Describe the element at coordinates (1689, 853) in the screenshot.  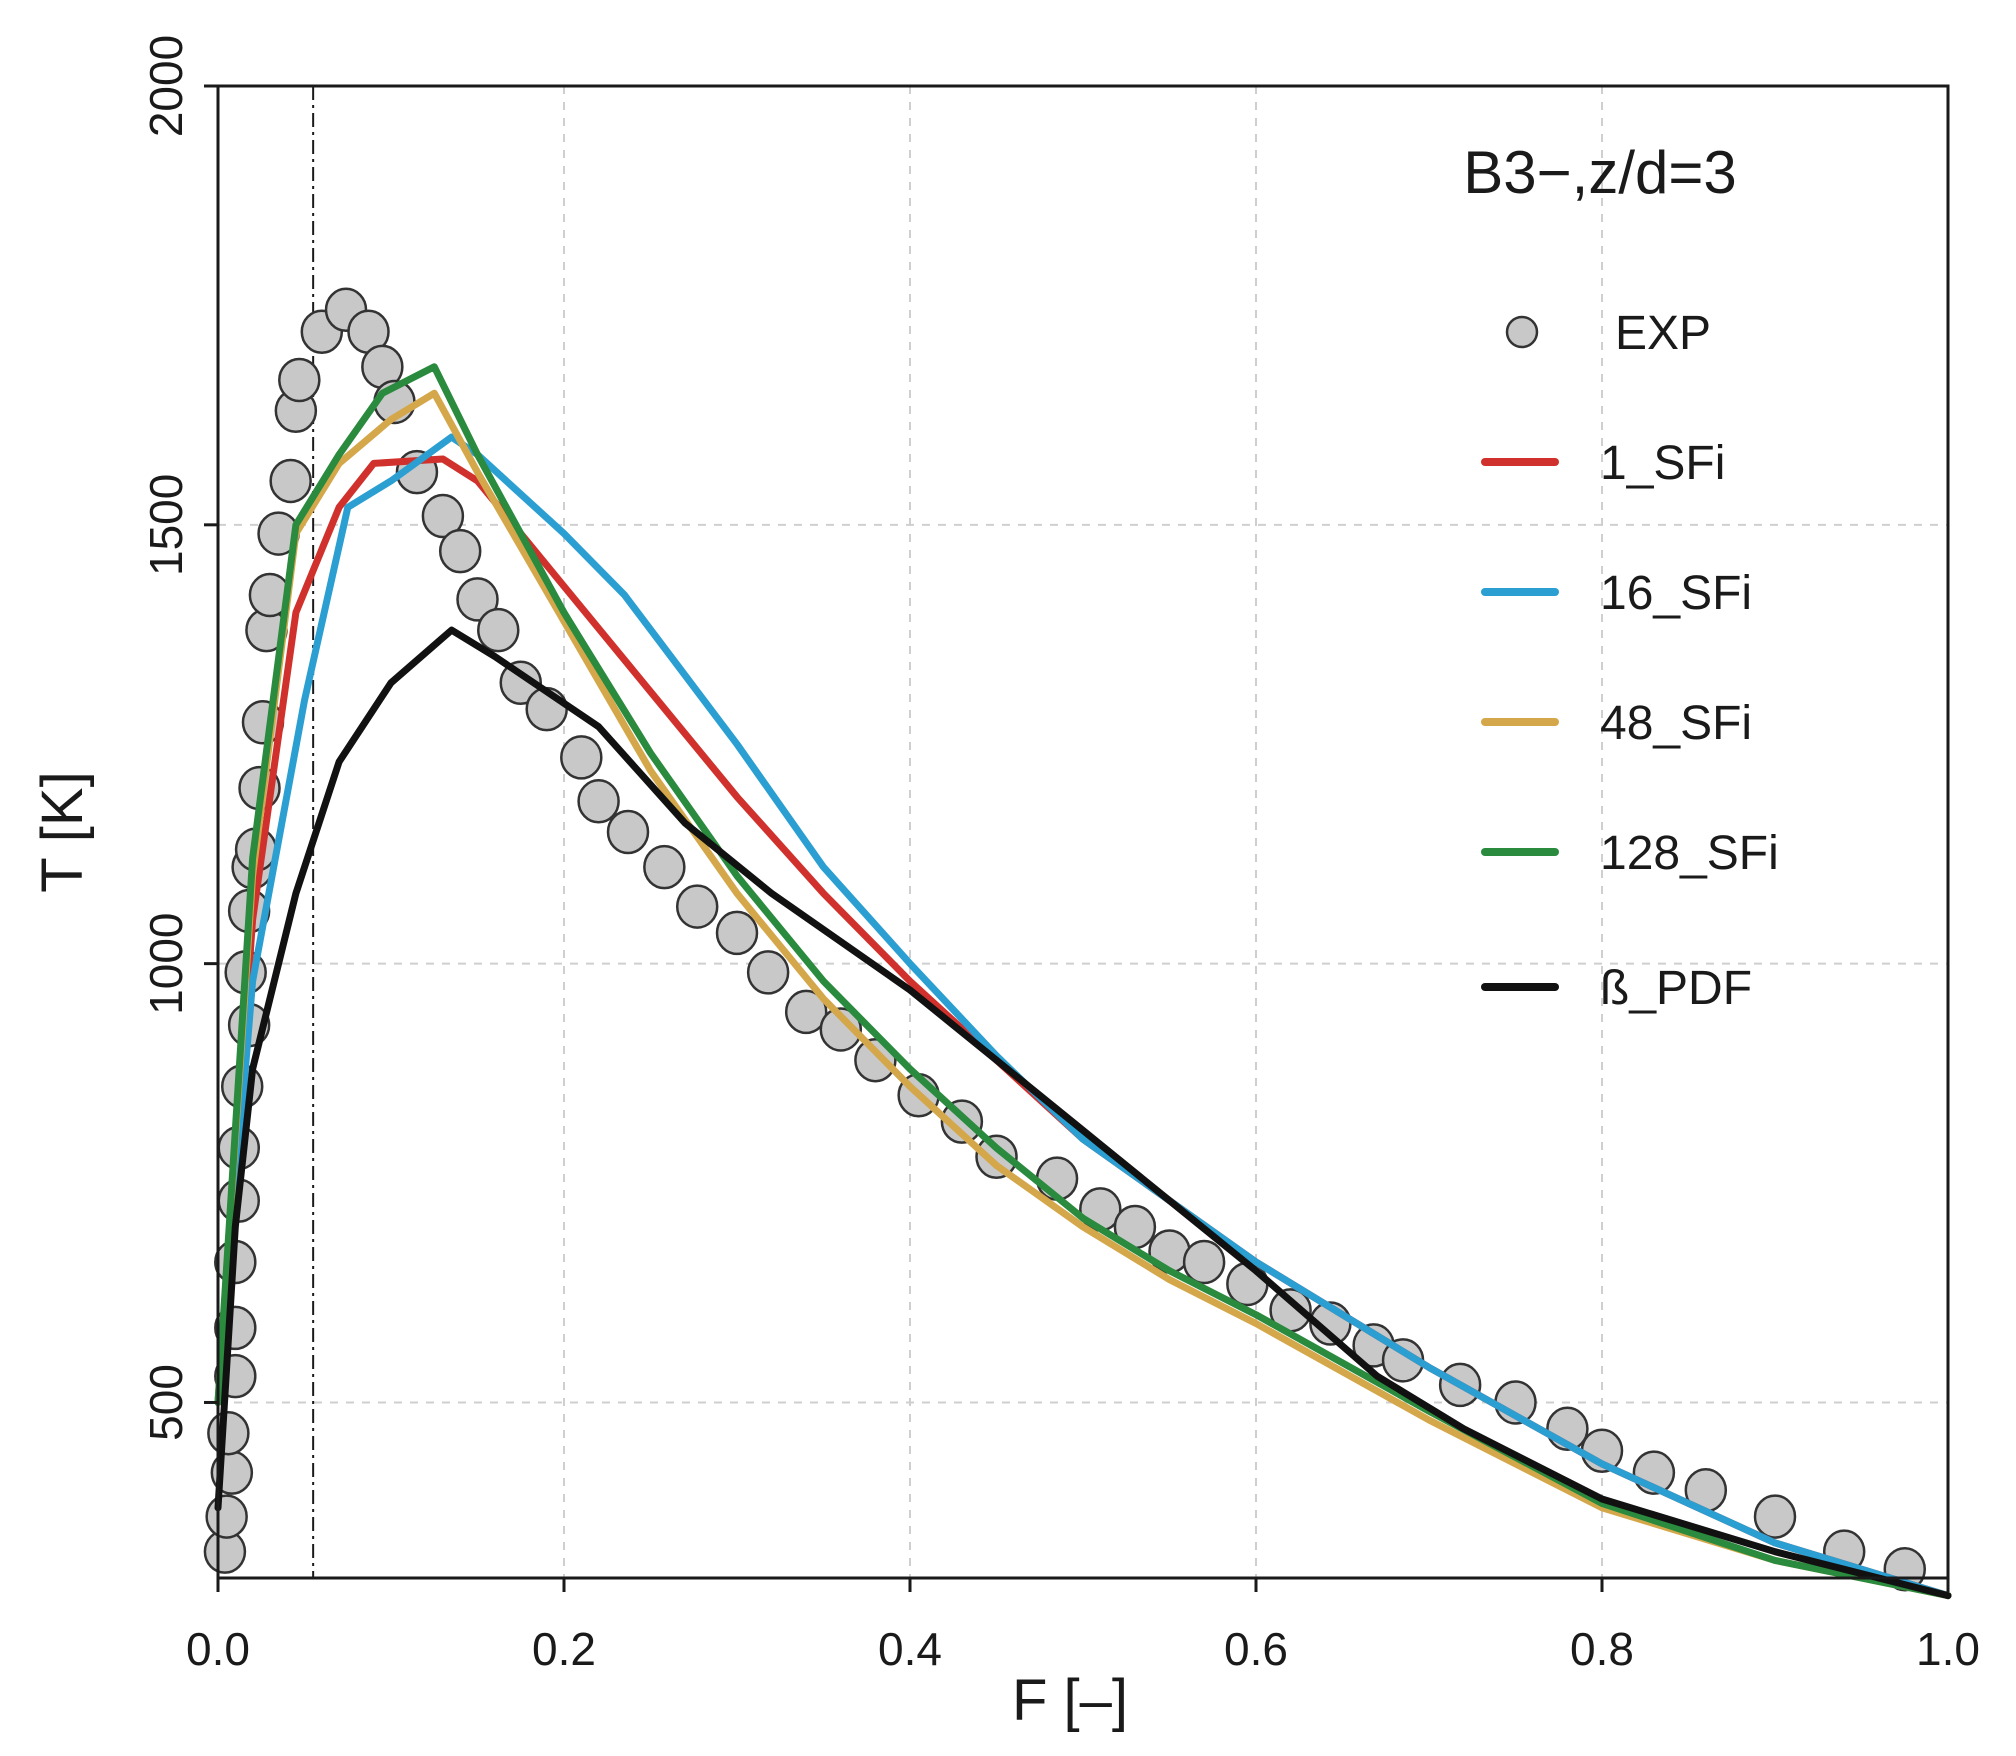
I see `legend-label: 128_SFi` at that location.